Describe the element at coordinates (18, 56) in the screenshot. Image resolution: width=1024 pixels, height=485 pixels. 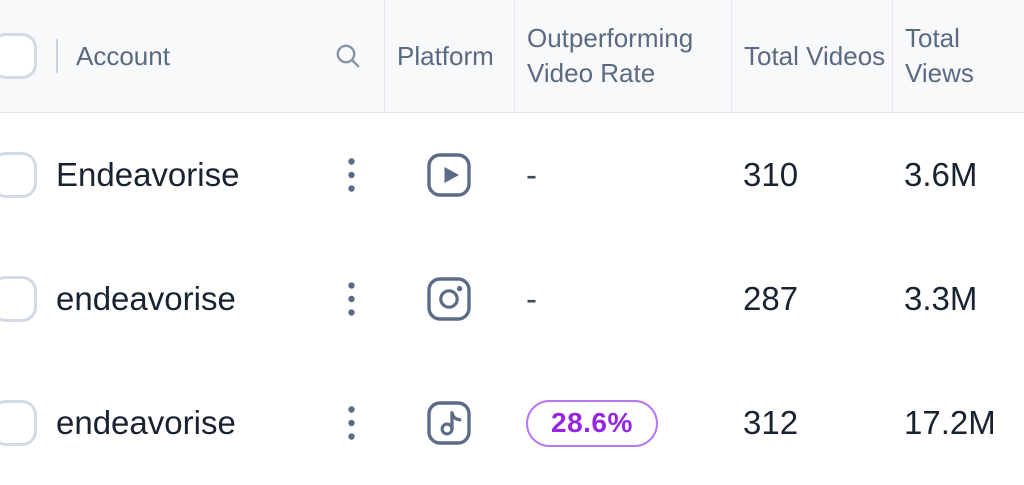
I see `select-all-checkbox` at that location.